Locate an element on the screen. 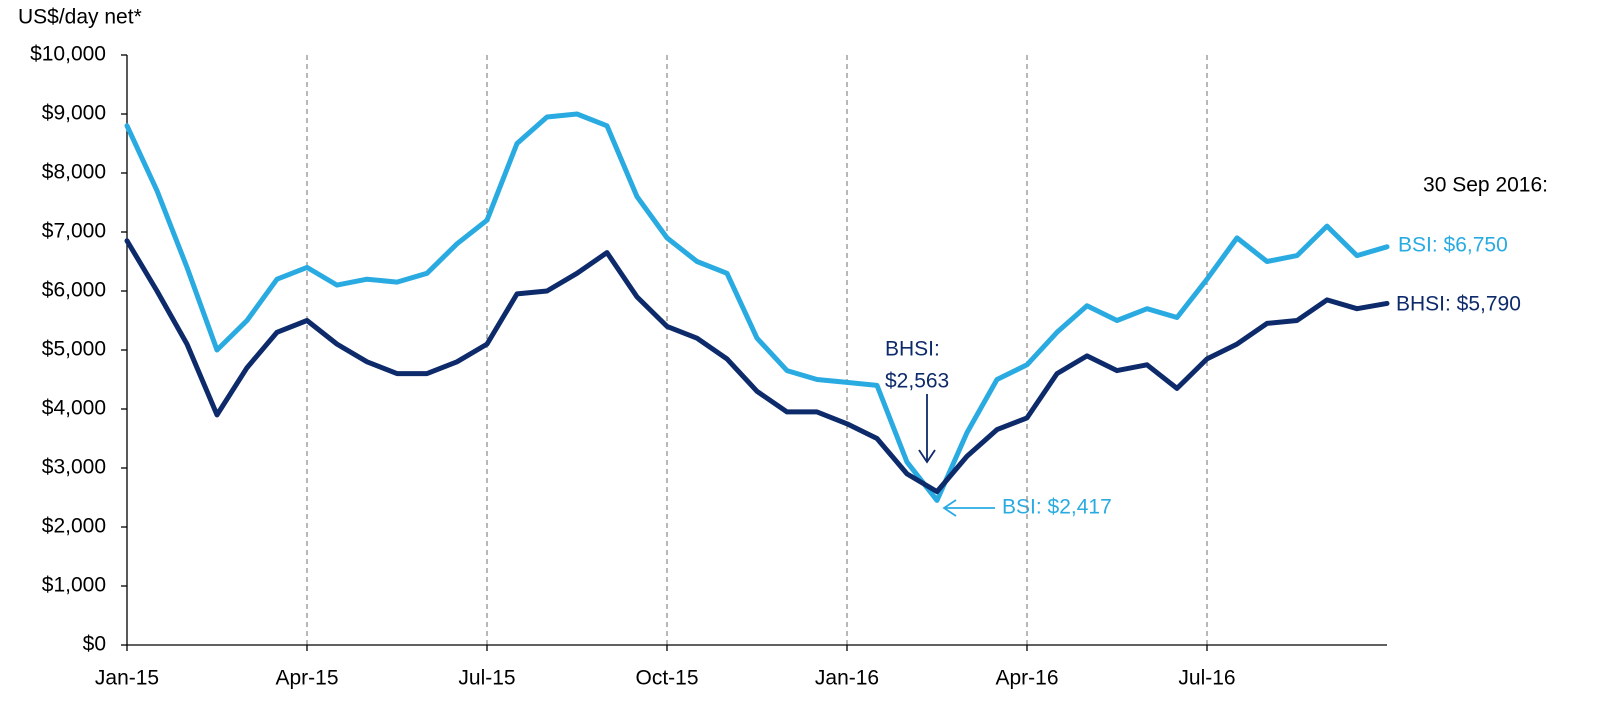 The width and height of the screenshot is (1616, 713). x-tick-label: Jan-16 is located at coordinates (847, 678).